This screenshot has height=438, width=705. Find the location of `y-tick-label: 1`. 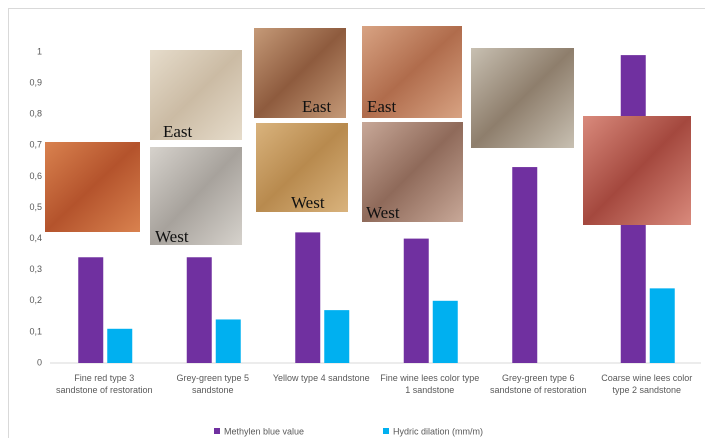

y-tick-label: 1 is located at coordinates (39, 51).